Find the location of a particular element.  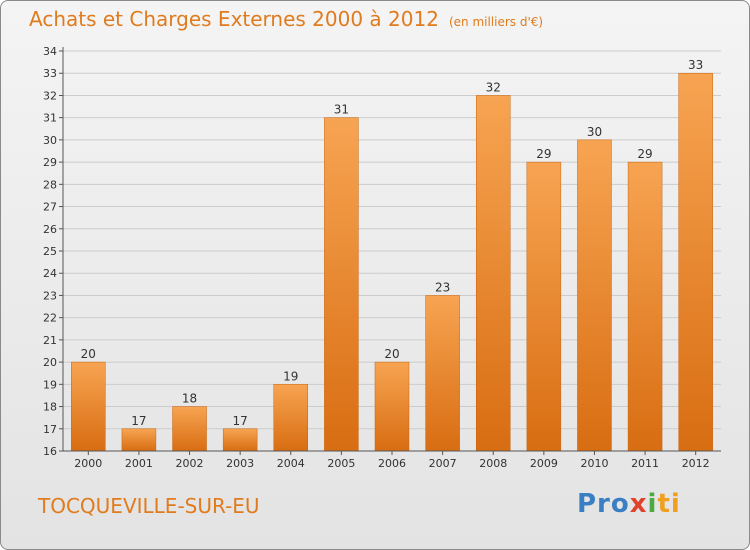

y-tick-label: 20 is located at coordinates (50, 362).